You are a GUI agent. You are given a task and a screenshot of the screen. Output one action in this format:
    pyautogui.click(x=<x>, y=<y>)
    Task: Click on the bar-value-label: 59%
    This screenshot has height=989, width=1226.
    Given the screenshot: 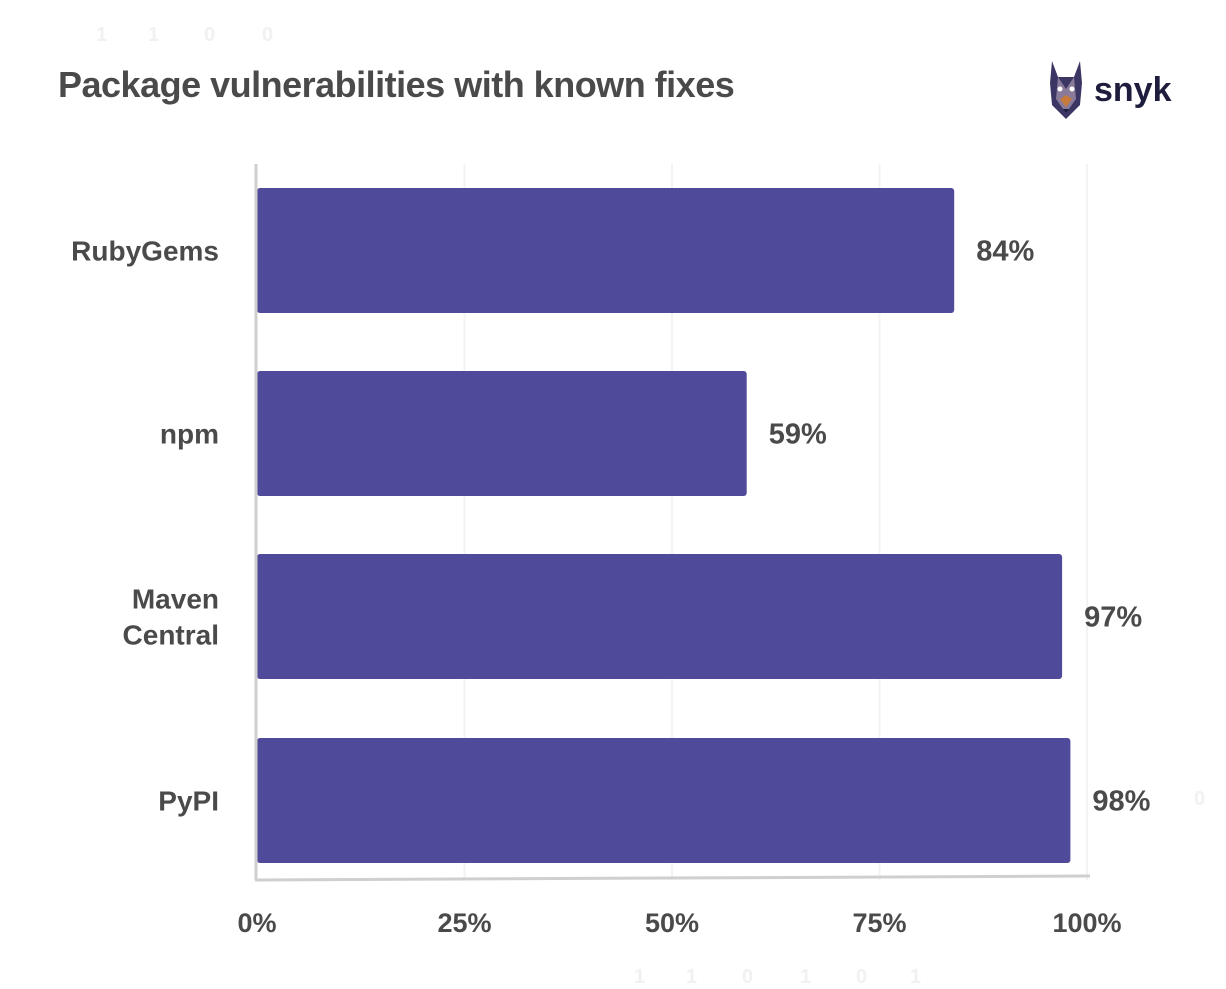 What is the action you would take?
    pyautogui.click(x=798, y=435)
    